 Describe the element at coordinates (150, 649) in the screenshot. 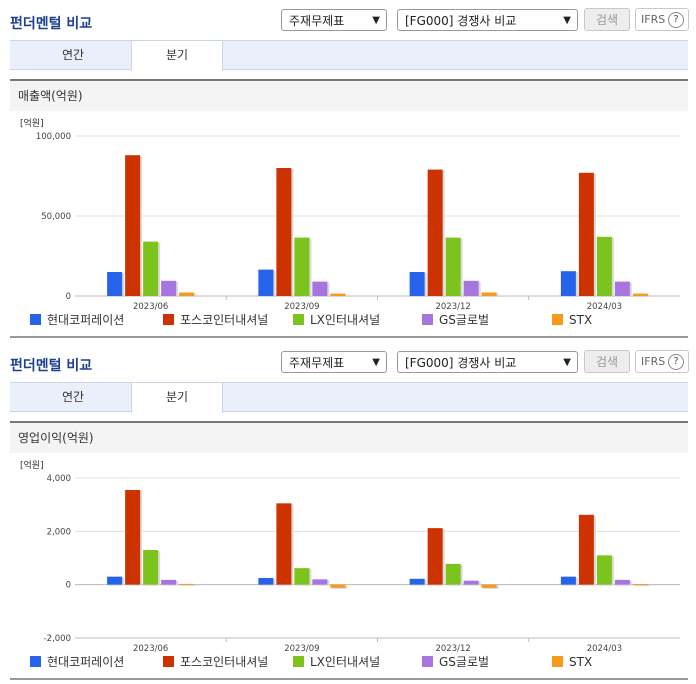

I see `x-tick-label: 2023/06` at that location.